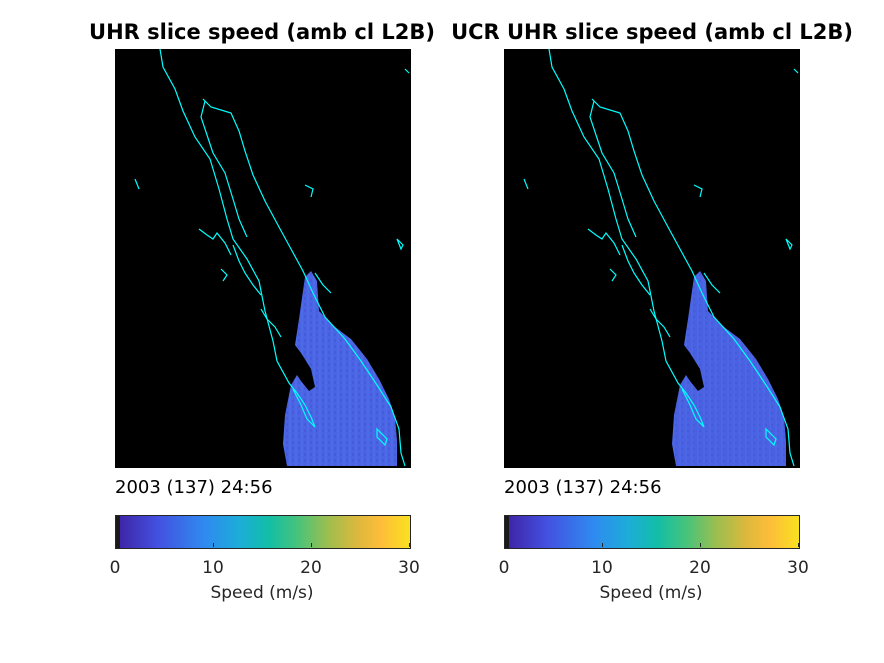  What do you see at coordinates (194, 487) in the screenshot?
I see `panel-1-timestamp: 2003 (137) 24:56` at bounding box center [194, 487].